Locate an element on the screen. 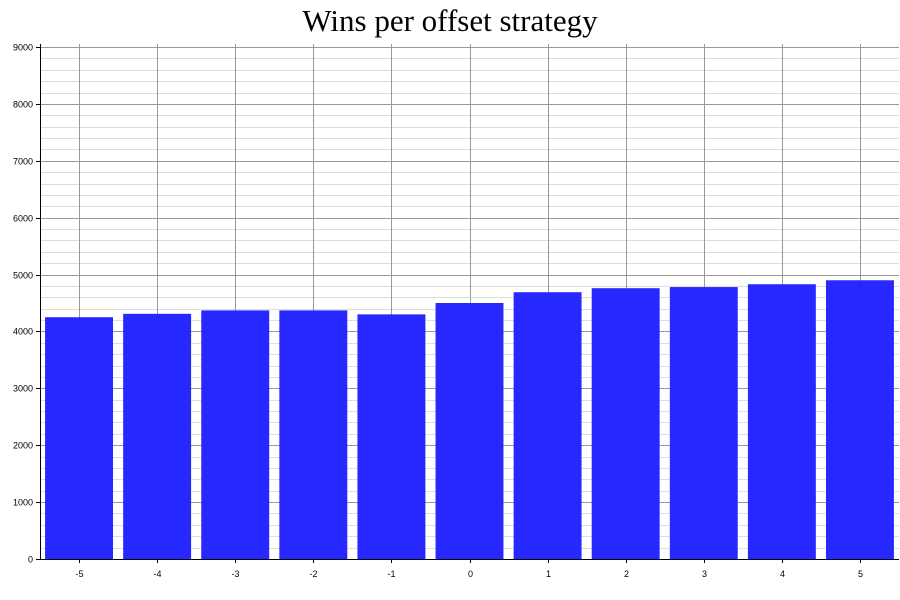  y-tick-label: 8000 is located at coordinates (23, 105).